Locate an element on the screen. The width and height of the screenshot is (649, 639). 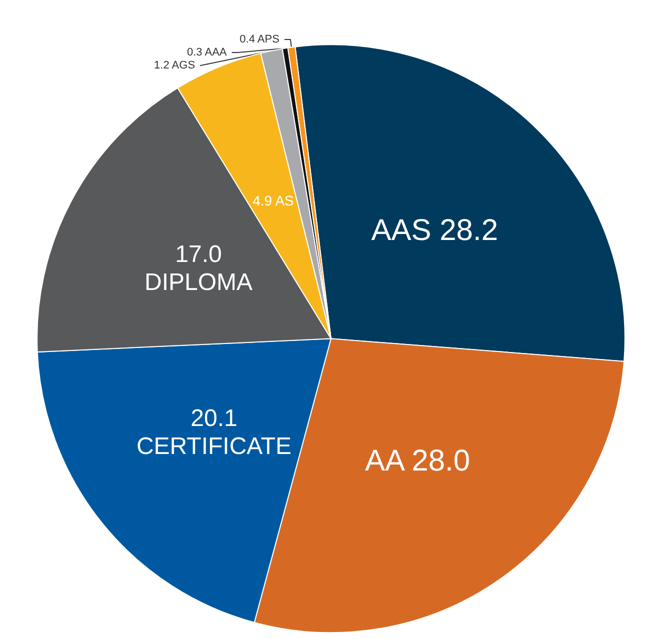
slice-label: AAS 28.2 is located at coordinates (434, 230).